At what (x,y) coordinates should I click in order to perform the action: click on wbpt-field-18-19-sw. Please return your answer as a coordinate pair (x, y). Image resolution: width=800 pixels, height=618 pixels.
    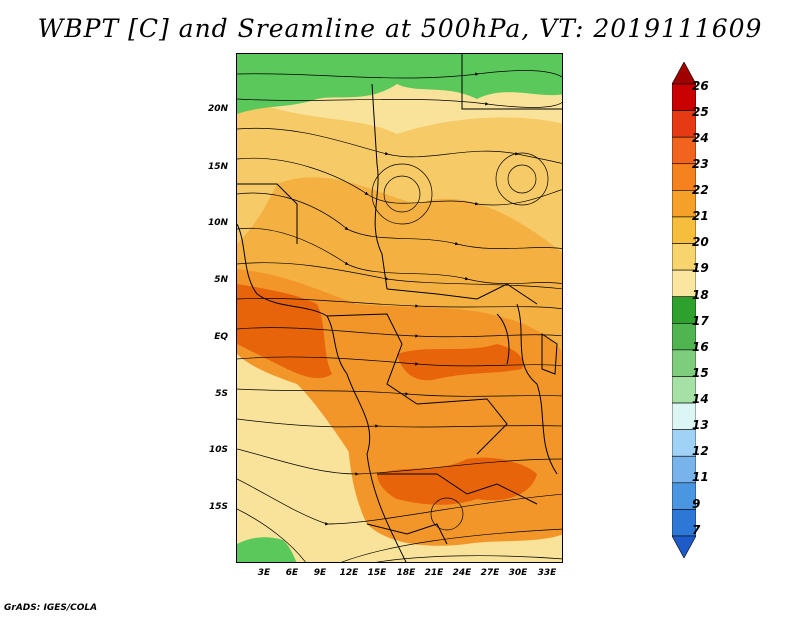
    Looking at the image, I should click on (287, 502).